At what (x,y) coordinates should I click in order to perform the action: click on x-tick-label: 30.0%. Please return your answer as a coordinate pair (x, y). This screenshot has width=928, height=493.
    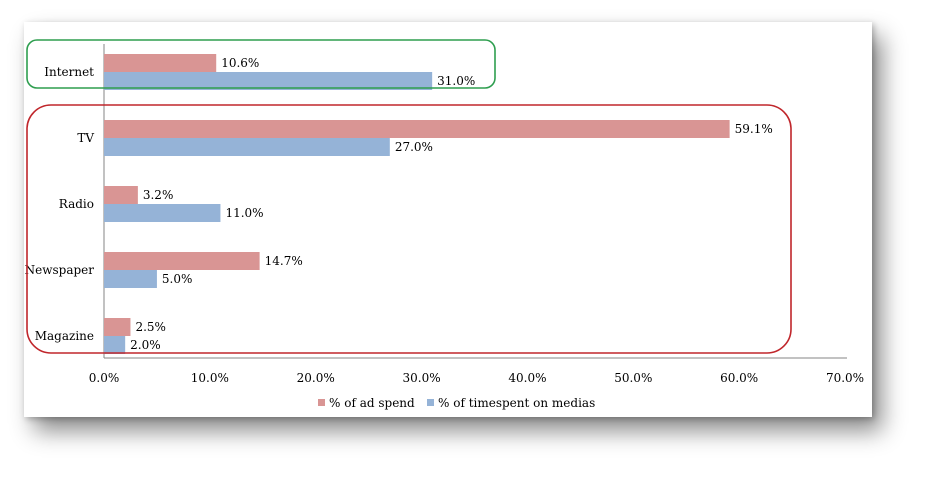
    Looking at the image, I should click on (422, 378).